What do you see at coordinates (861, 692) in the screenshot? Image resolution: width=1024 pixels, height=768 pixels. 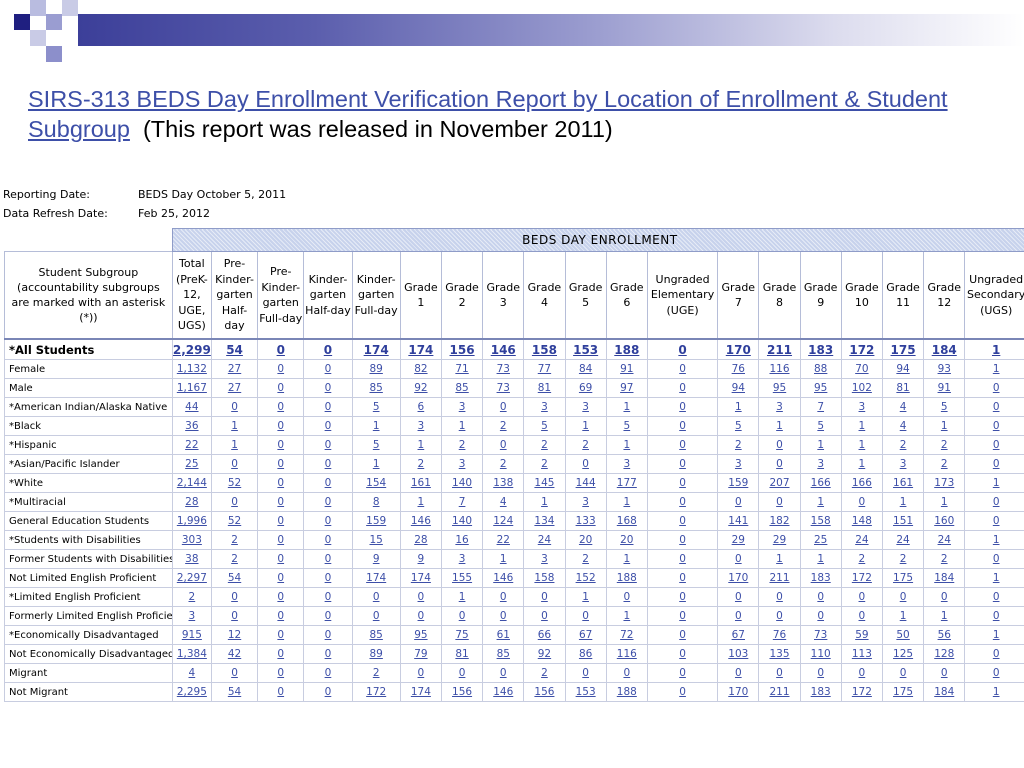 I see `enrollment-count-link: 172` at bounding box center [861, 692].